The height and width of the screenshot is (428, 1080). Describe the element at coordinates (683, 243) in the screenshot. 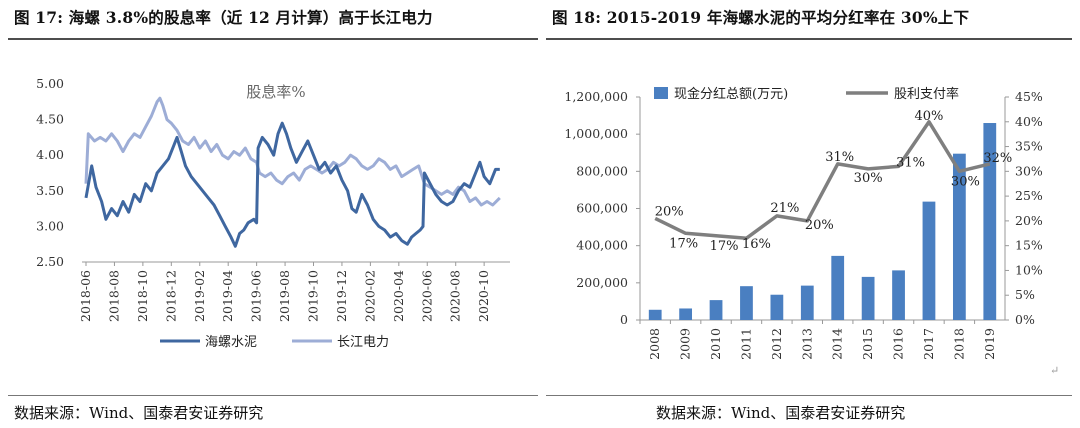

I see `data-label-2009: 17%` at that location.